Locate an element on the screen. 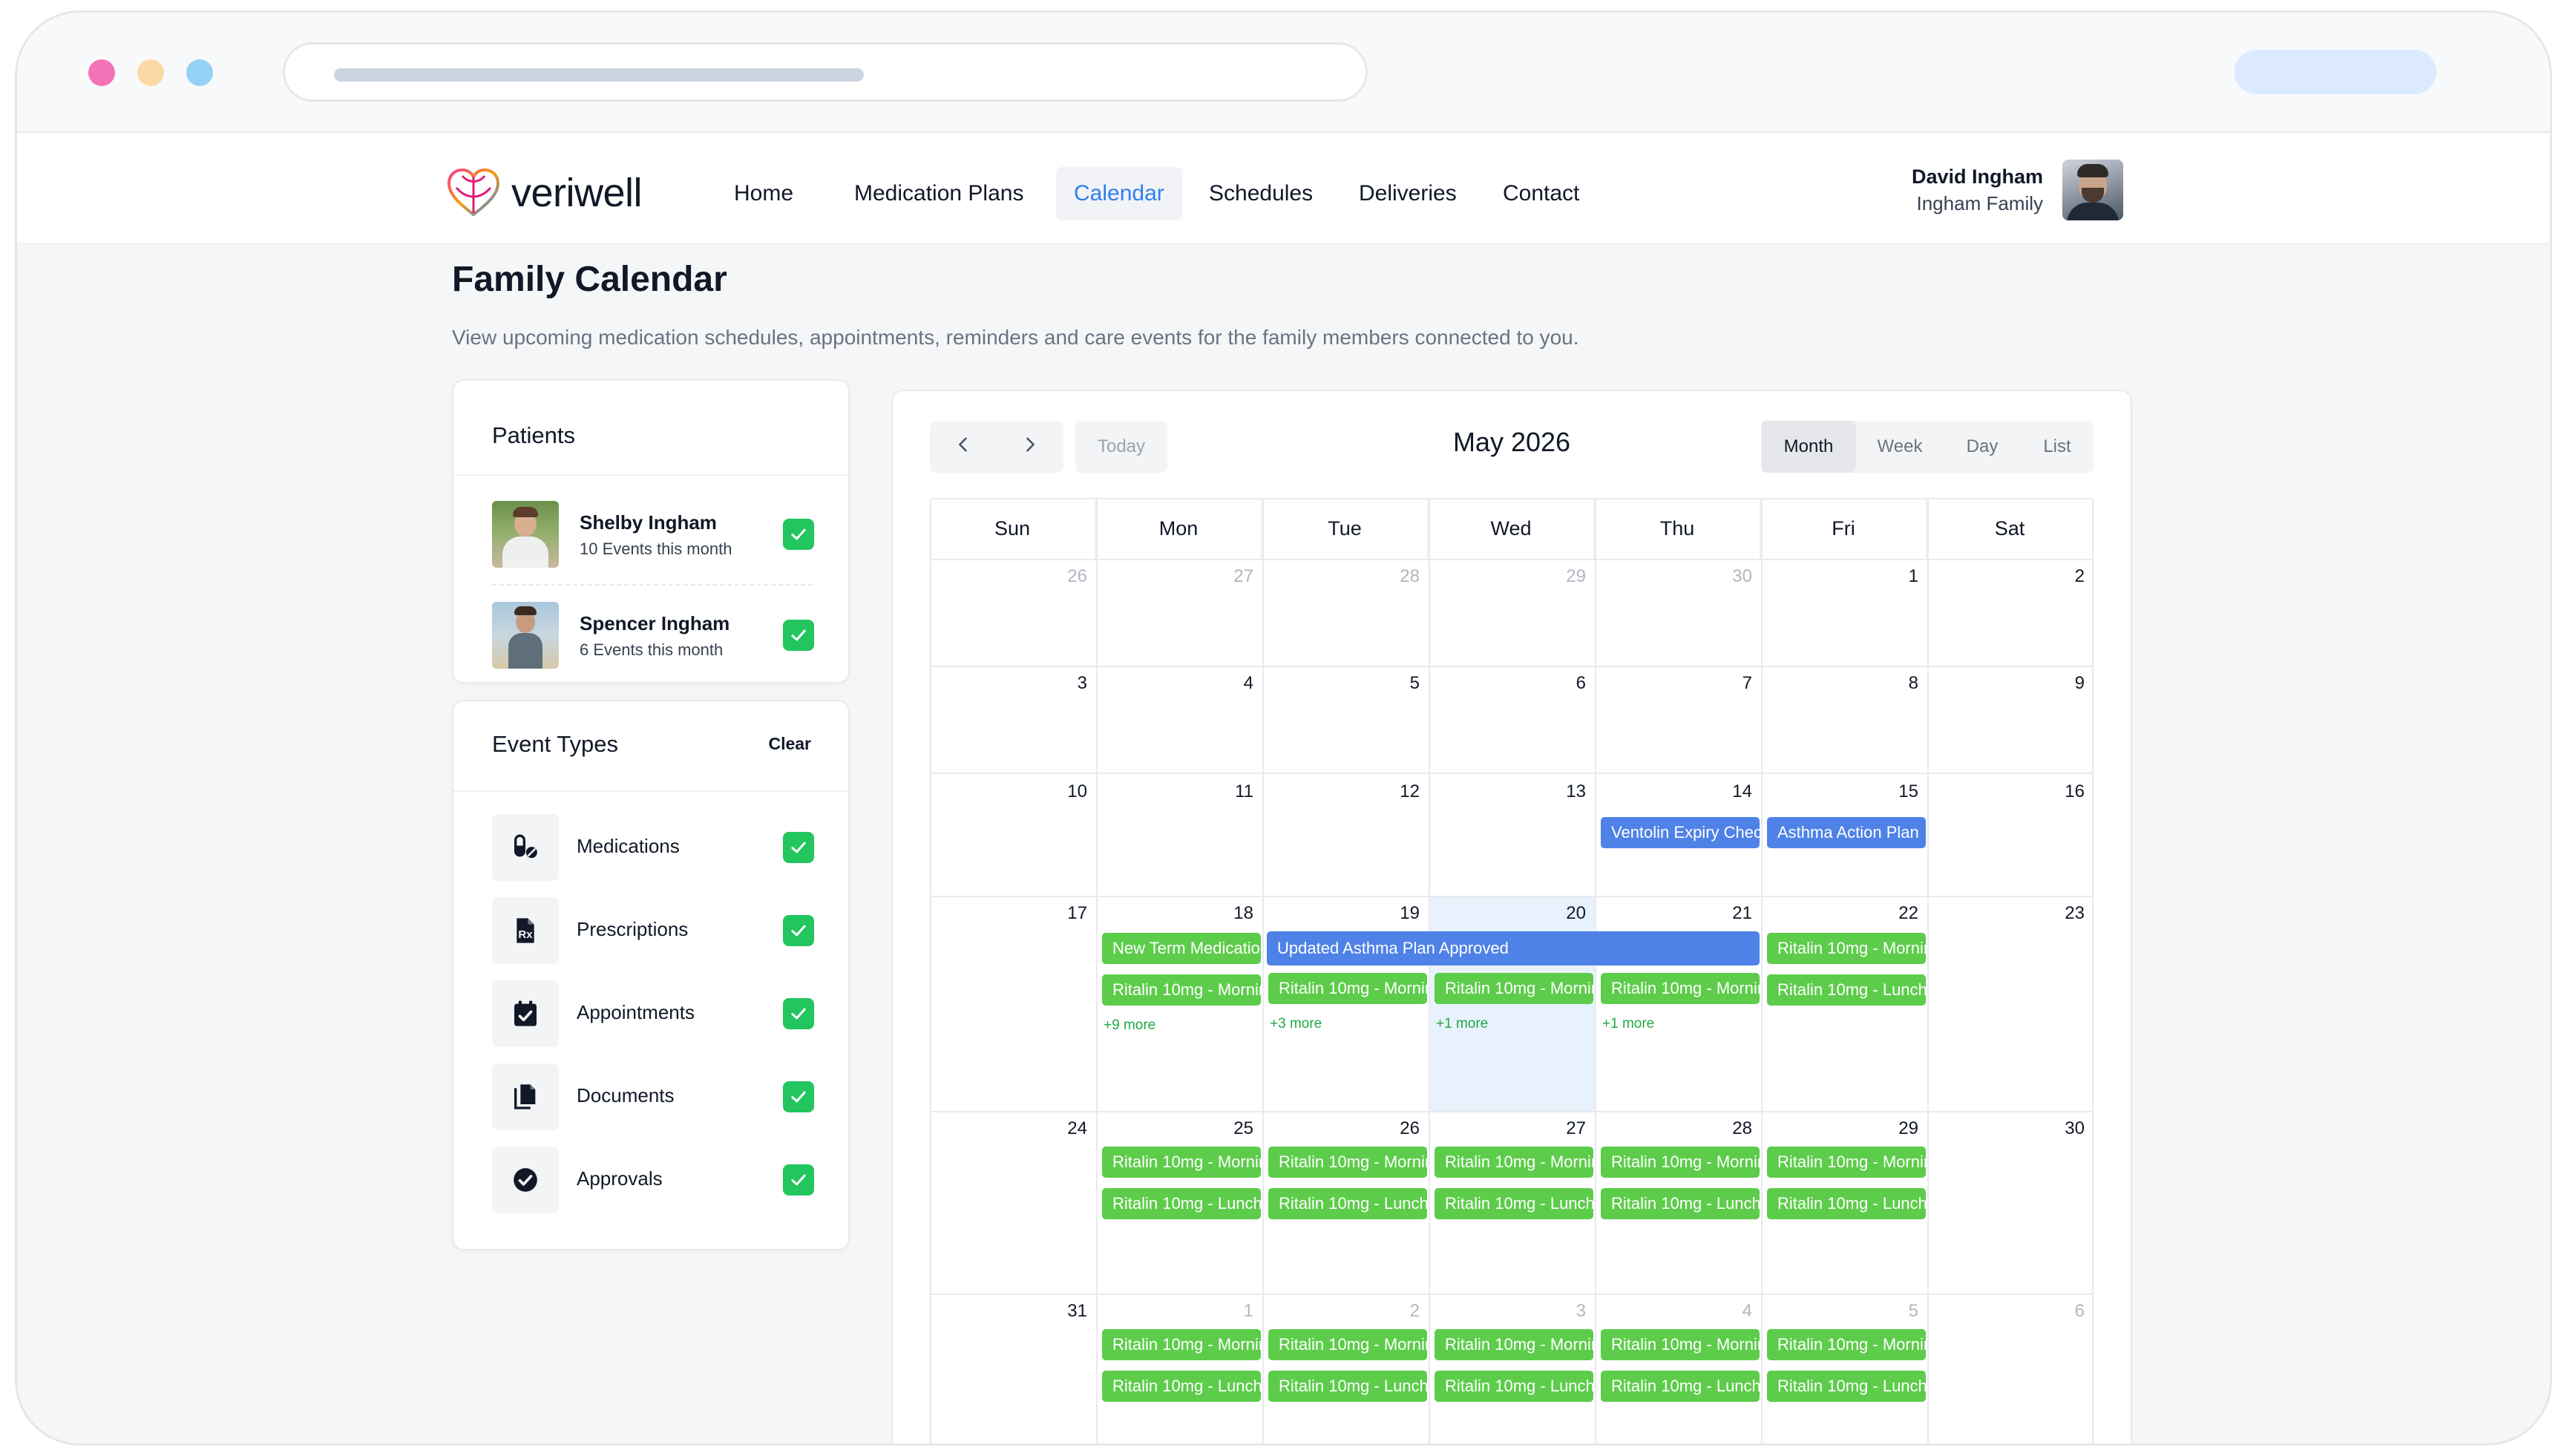  patient-checkbox-spencer is located at coordinates (798, 636).